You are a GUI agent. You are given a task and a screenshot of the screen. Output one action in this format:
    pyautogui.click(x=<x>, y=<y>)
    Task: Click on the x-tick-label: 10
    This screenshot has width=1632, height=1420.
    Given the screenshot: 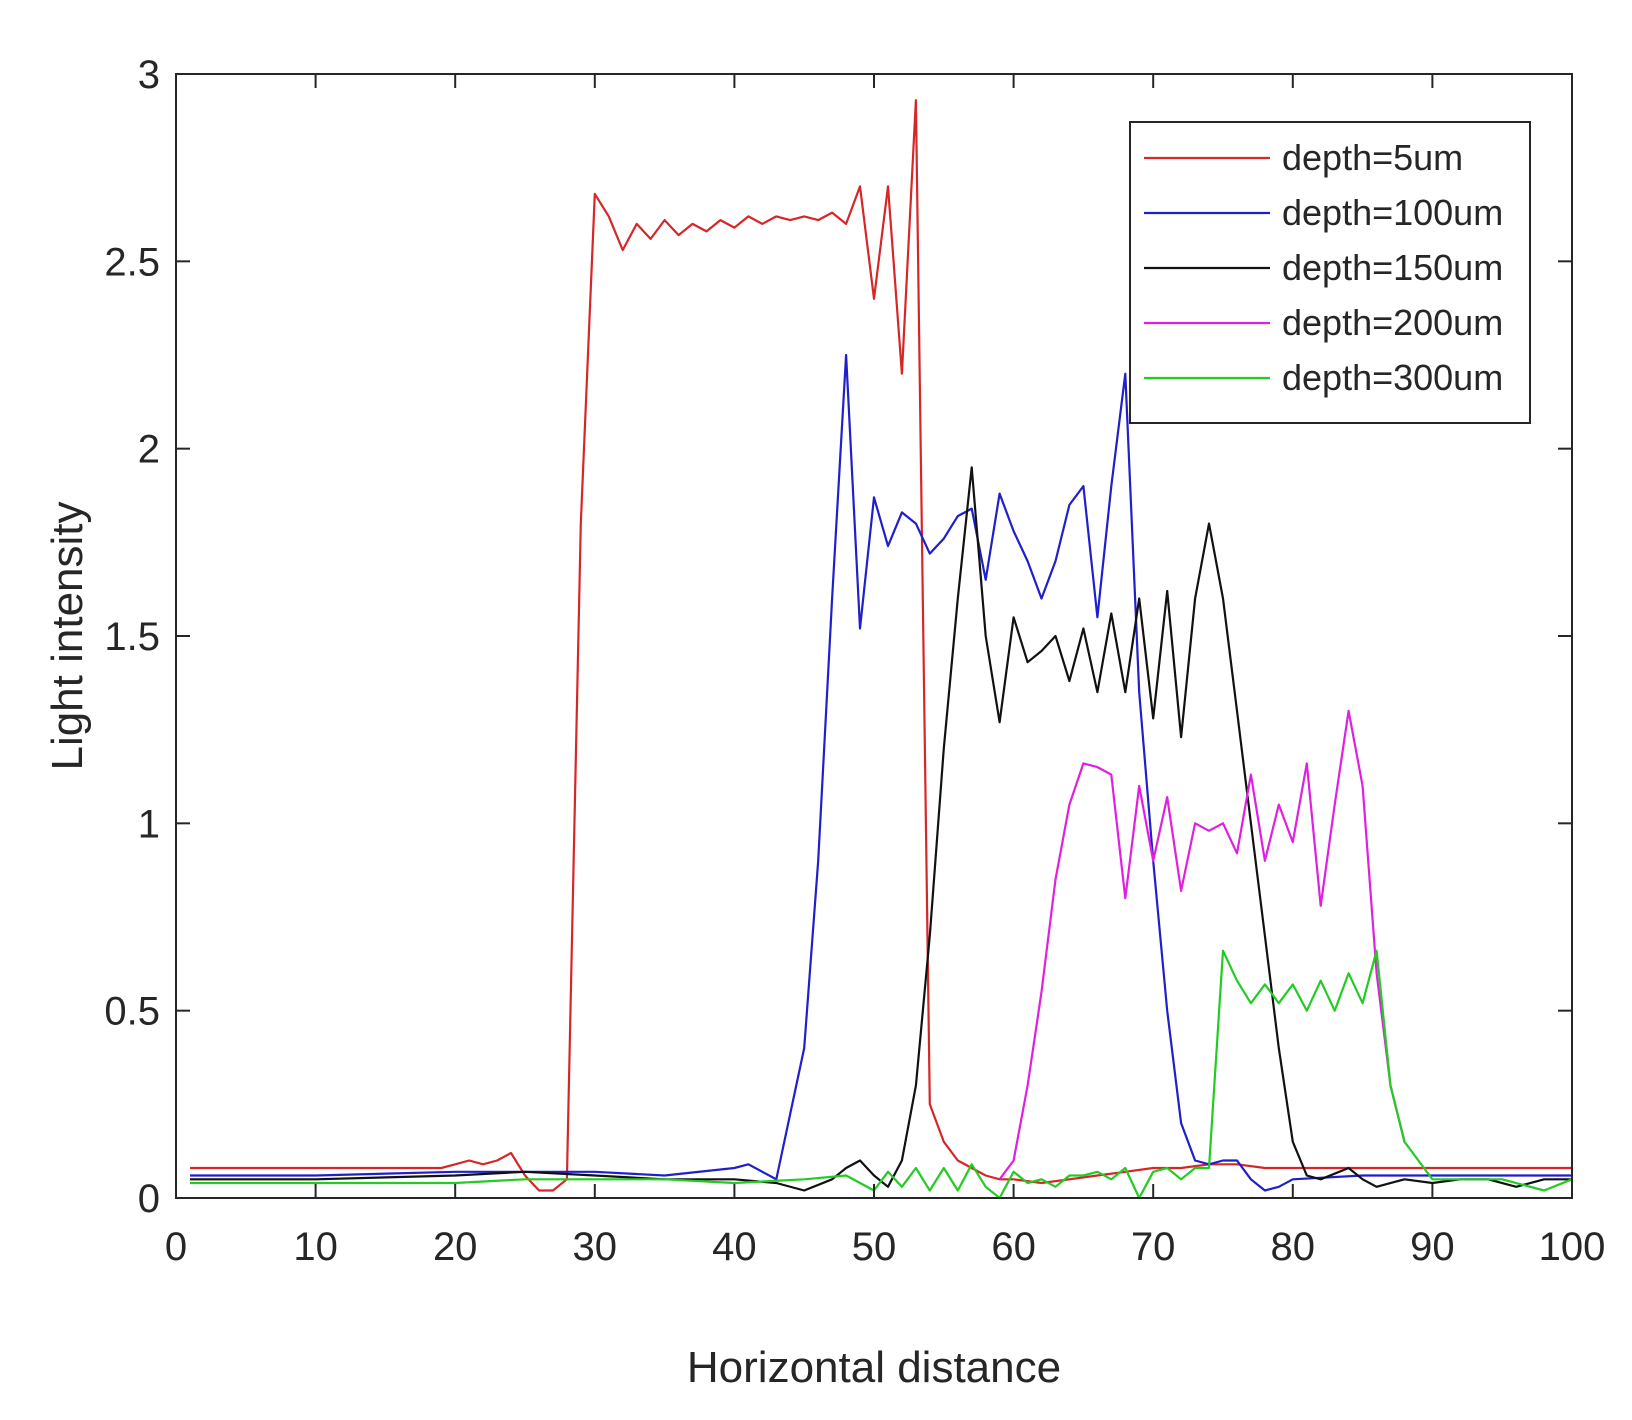 What is the action you would take?
    pyautogui.click(x=315, y=1247)
    